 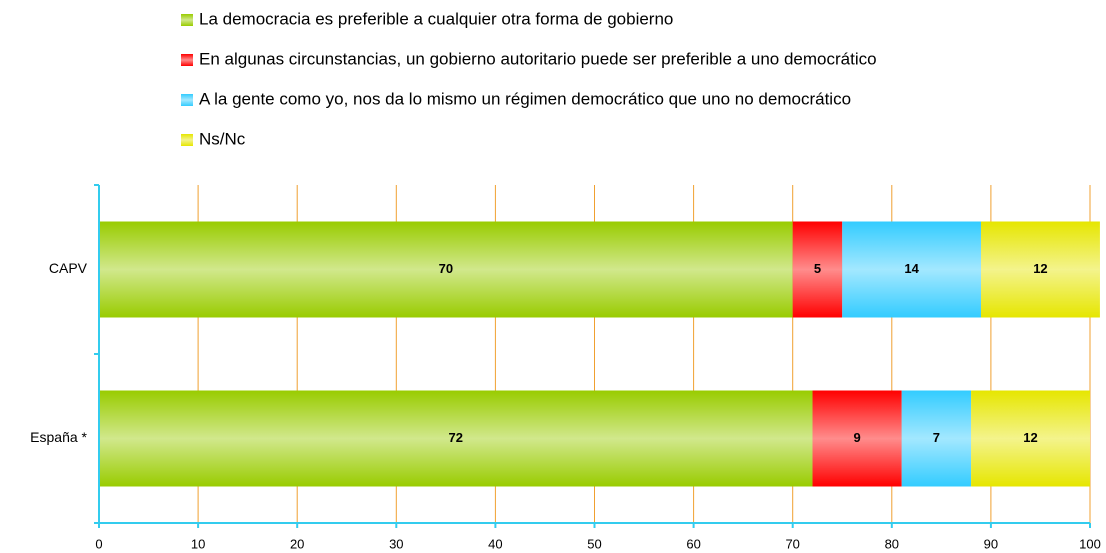 What do you see at coordinates (495, 543) in the screenshot?
I see `x-tick-label: 40` at bounding box center [495, 543].